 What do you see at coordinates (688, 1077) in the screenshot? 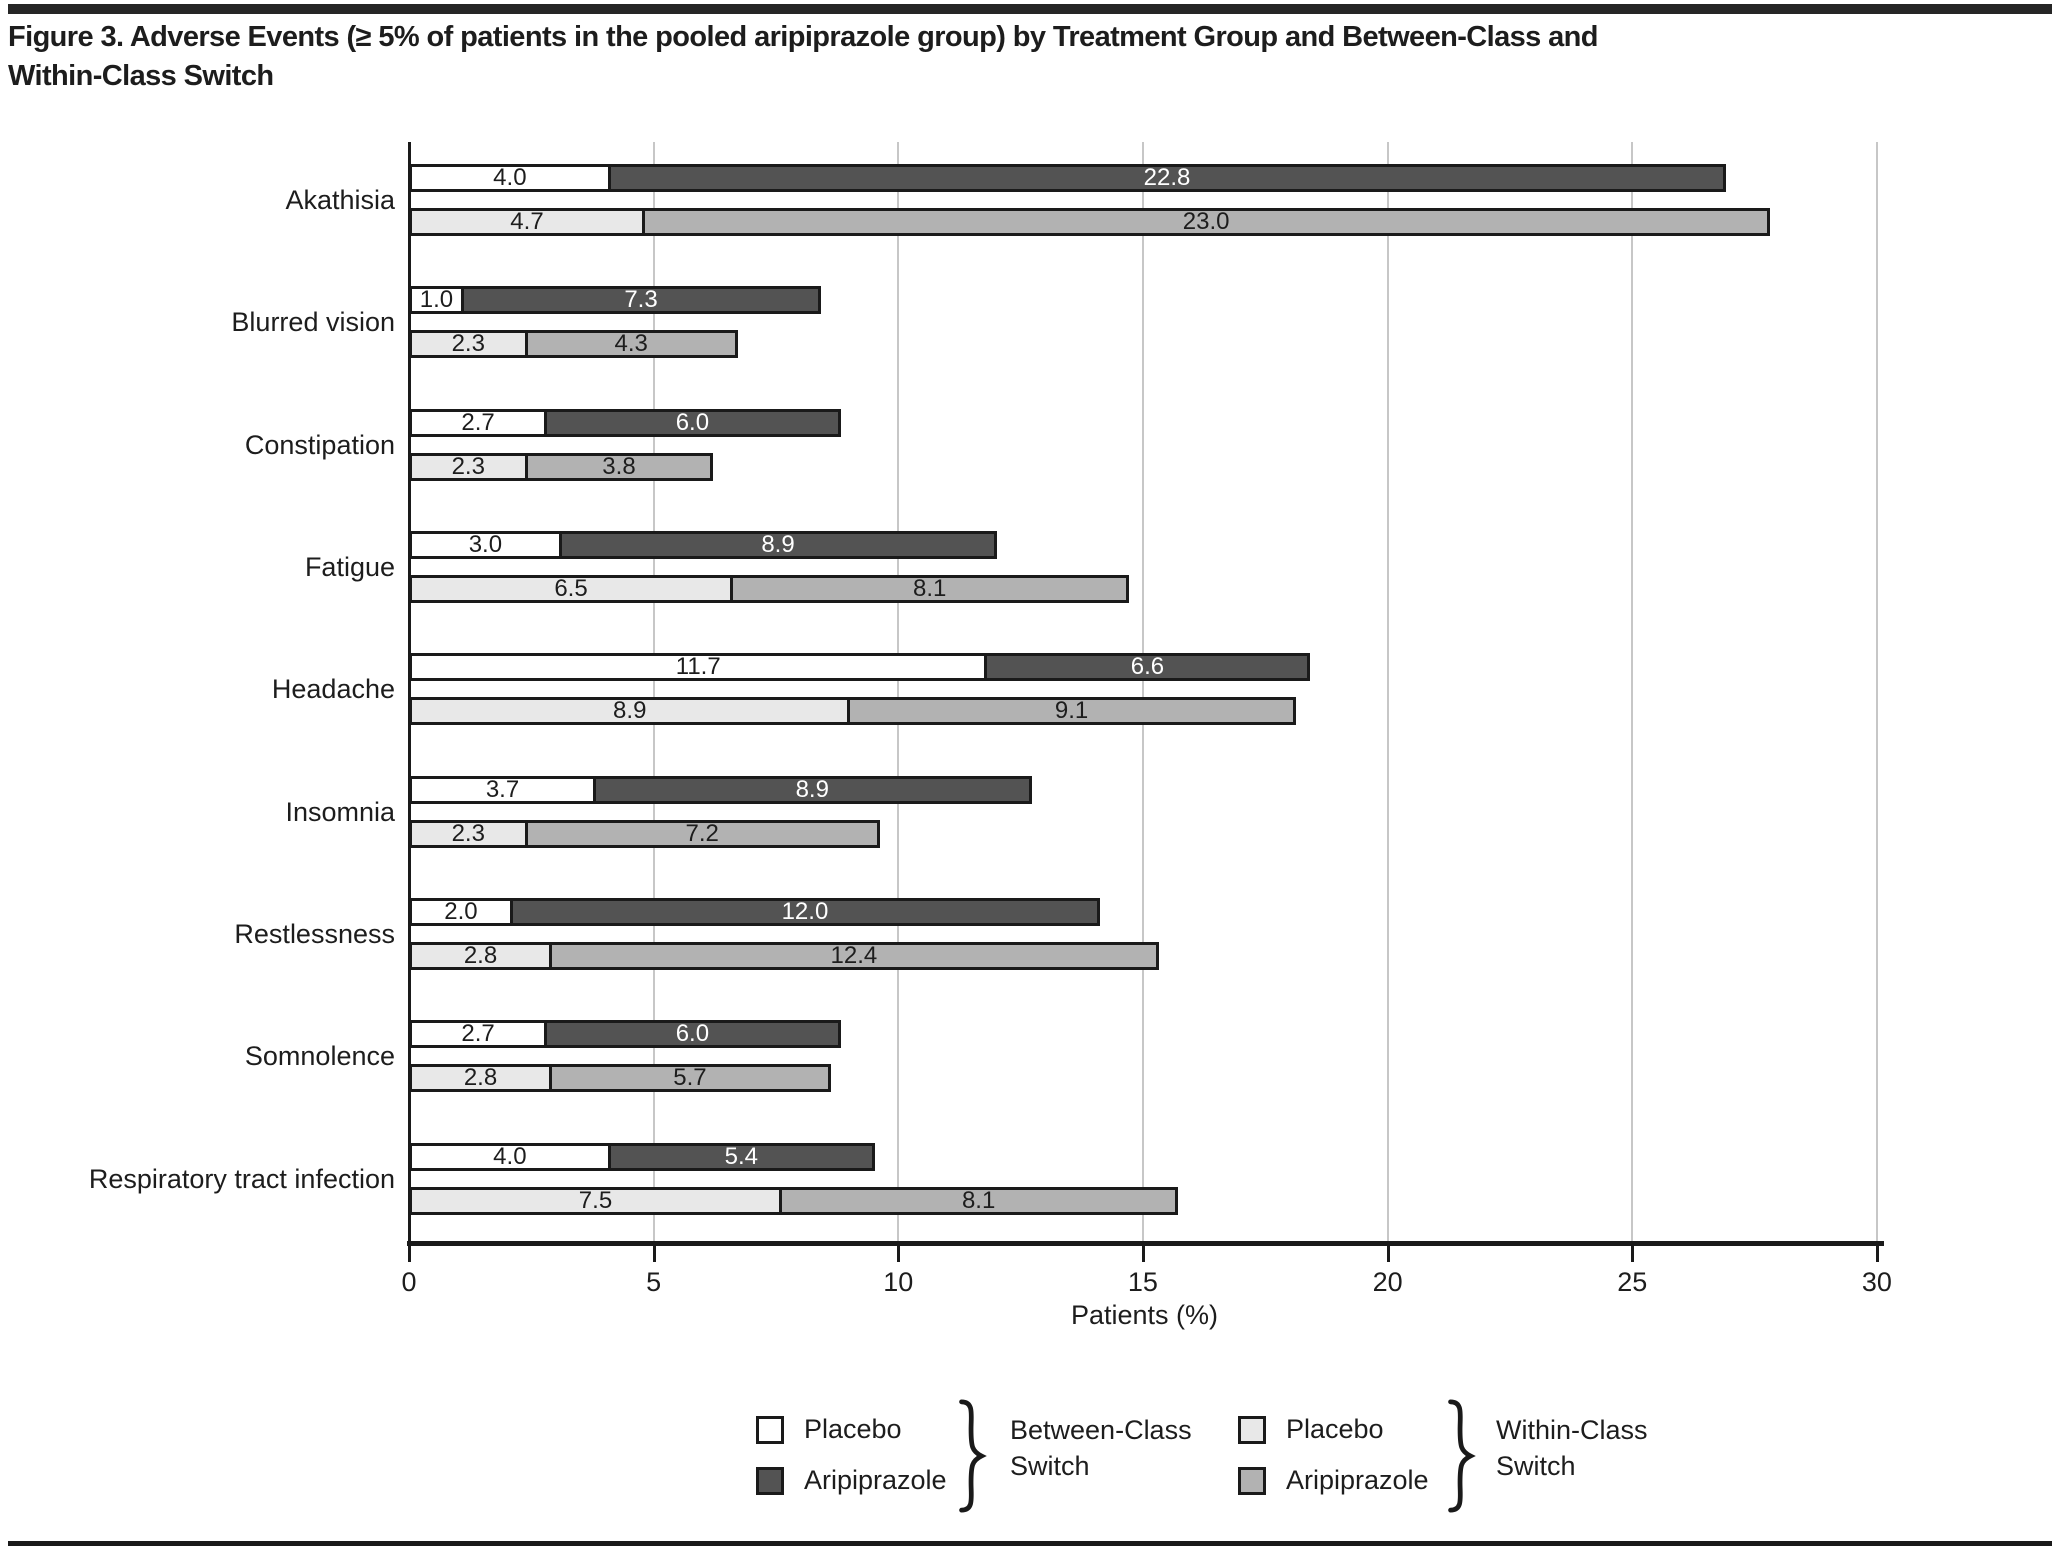
I see `bar-segment-within-class-switch-aripiprazole: 5.7` at bounding box center [688, 1077].